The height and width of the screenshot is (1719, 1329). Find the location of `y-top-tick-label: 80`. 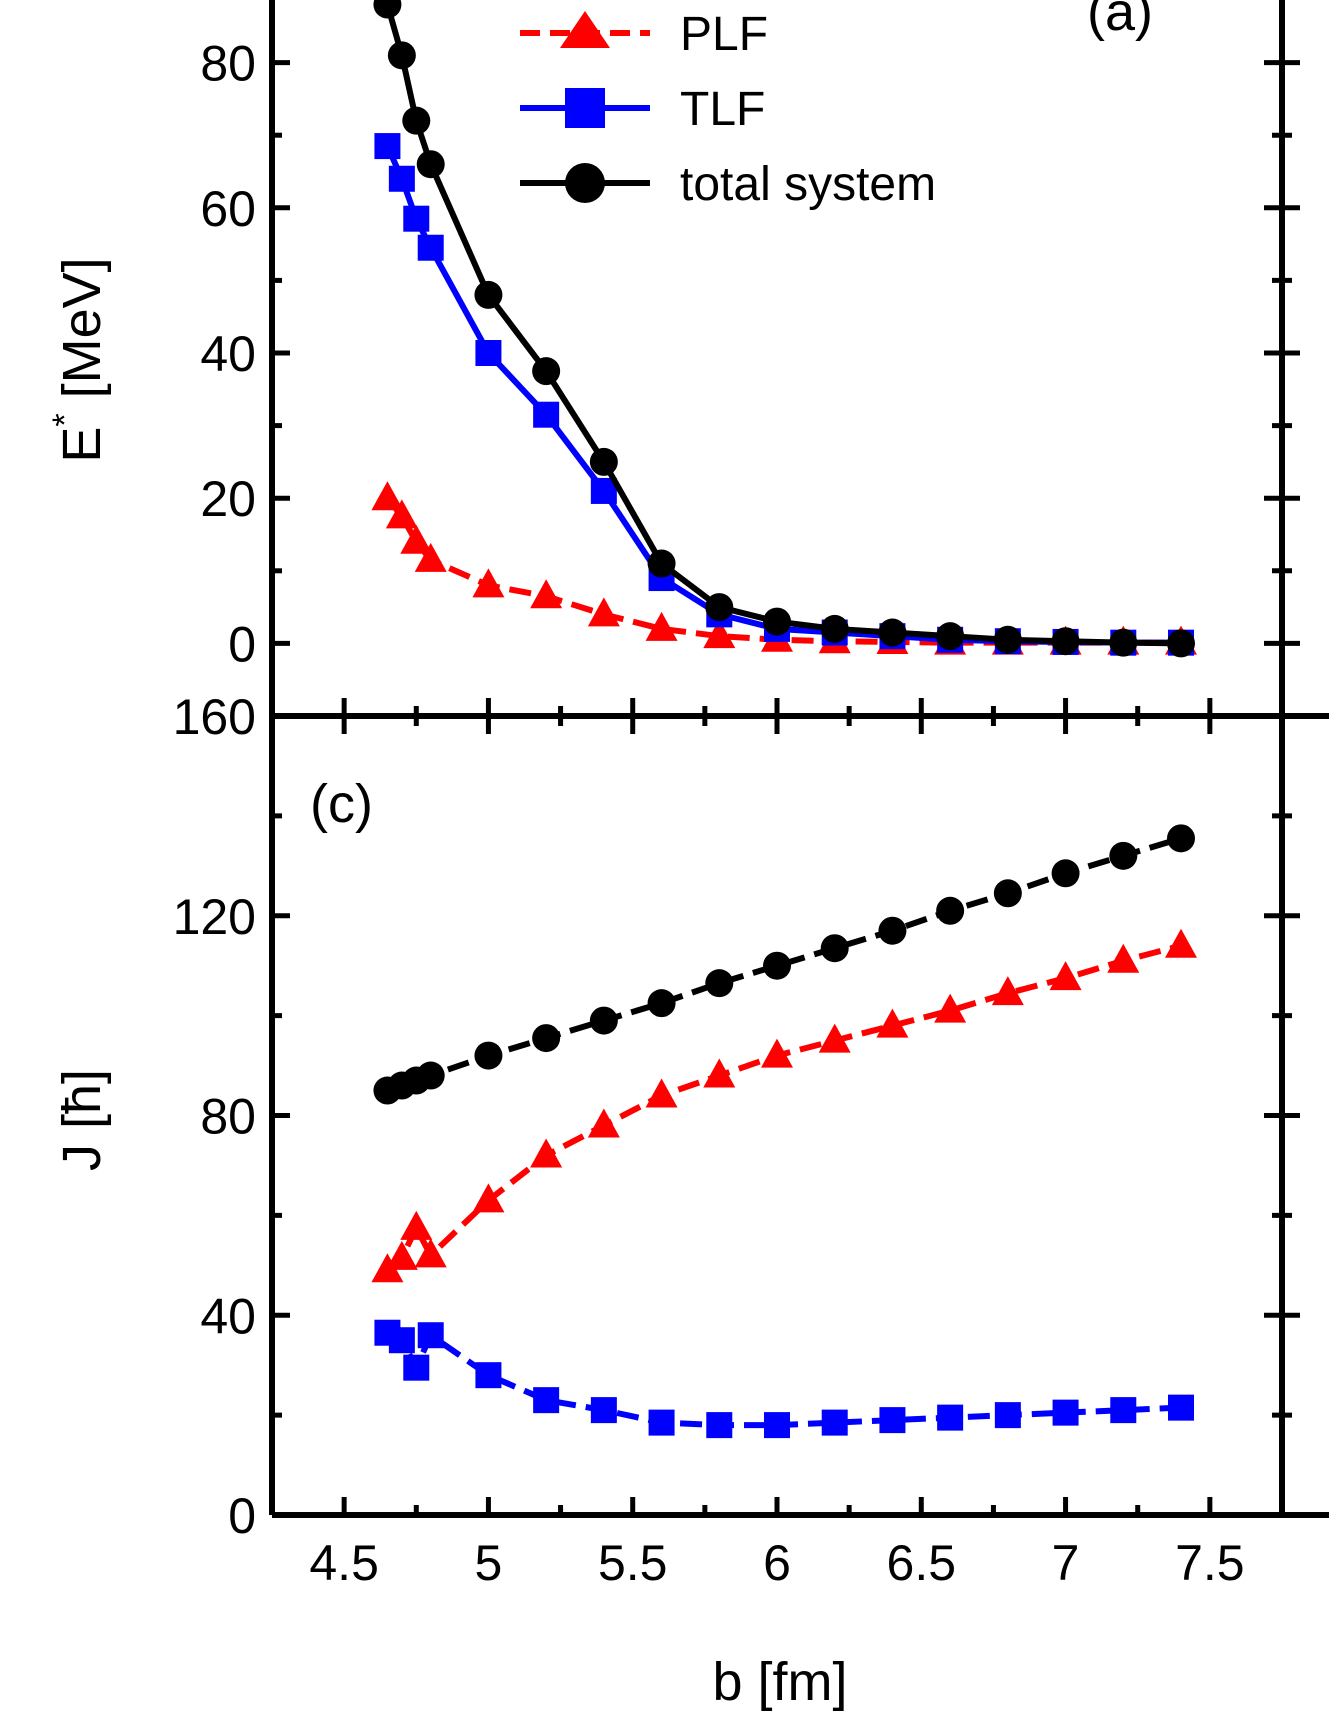

y-top-tick-label: 80 is located at coordinates (228, 64).